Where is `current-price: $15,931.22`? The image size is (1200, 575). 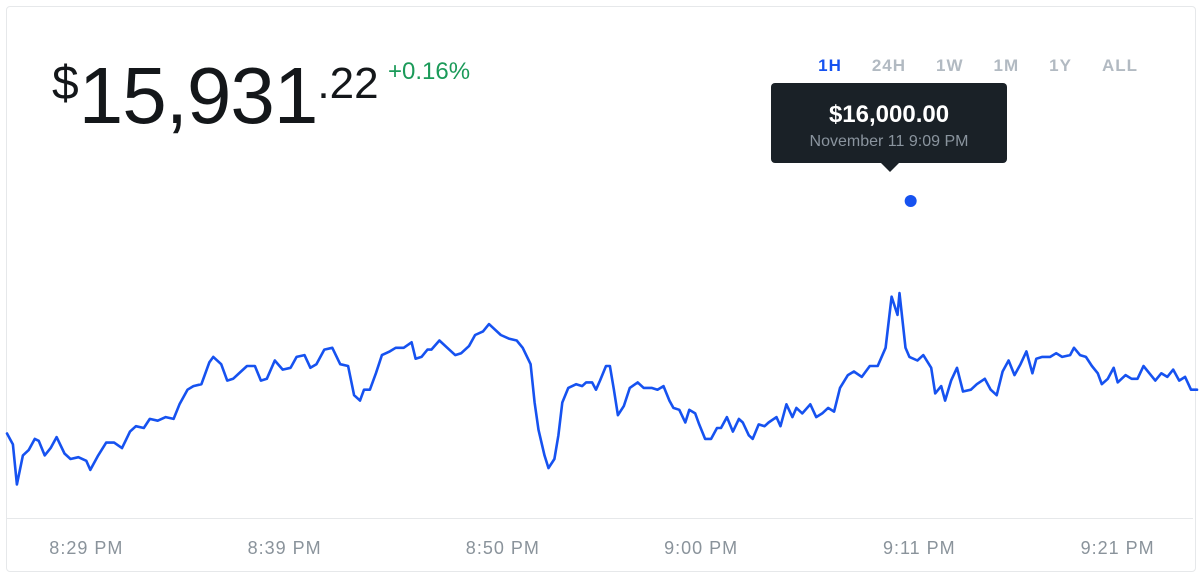
current-price: $15,931.22 is located at coordinates (215, 88).